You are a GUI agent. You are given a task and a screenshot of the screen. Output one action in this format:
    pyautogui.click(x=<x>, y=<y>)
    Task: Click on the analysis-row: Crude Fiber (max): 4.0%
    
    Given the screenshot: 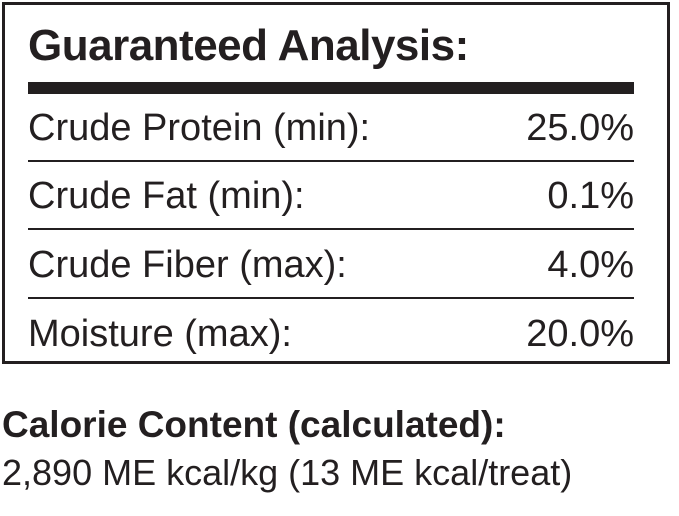 What is the action you would take?
    pyautogui.click(x=331, y=266)
    